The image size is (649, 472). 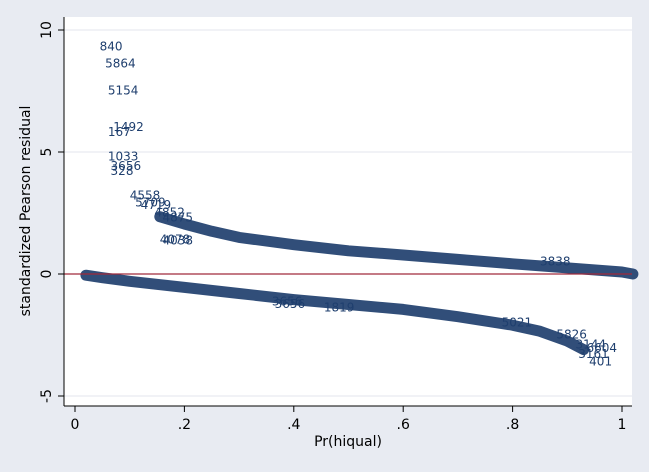 I want to click on y-tick-label-1: 0, so click(x=47, y=274).